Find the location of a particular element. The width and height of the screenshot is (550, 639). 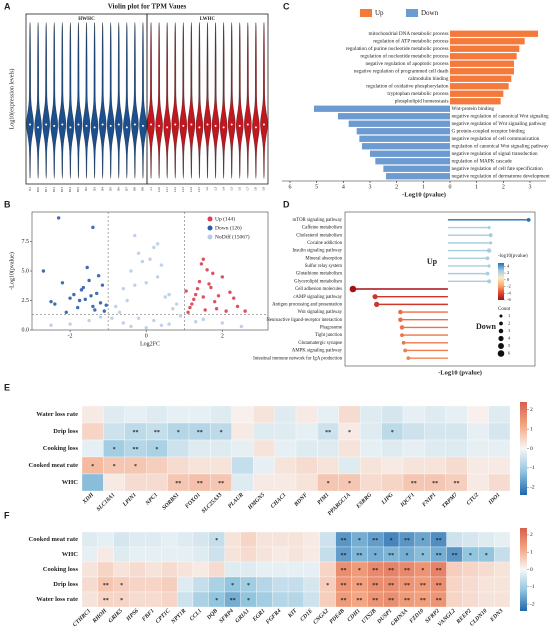

panel-label: F is located at coordinates (7, 515).